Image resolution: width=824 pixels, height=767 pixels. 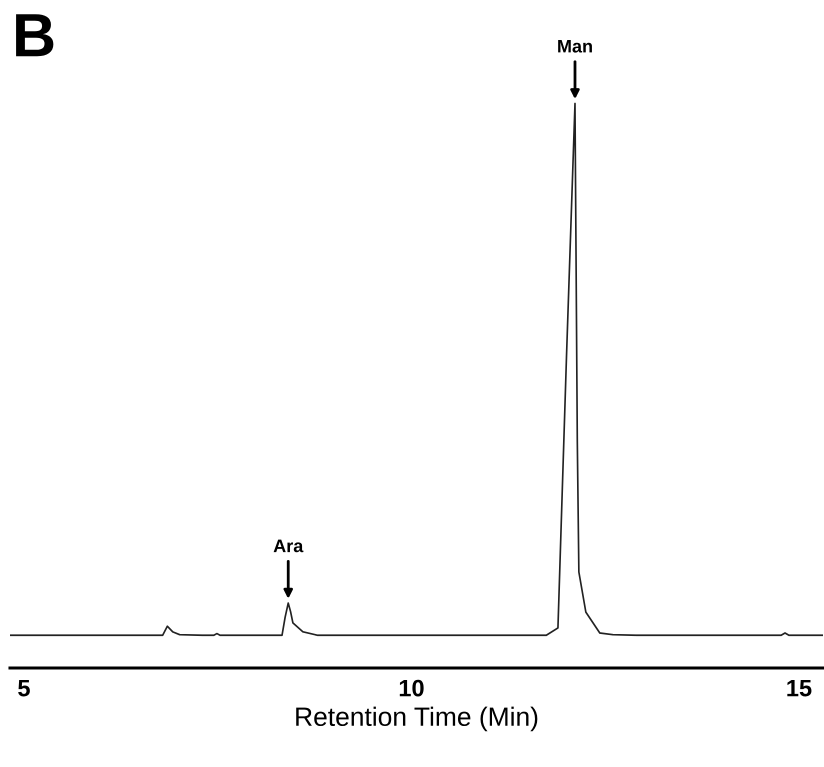 I want to click on annotation: Ara, so click(x=289, y=546).